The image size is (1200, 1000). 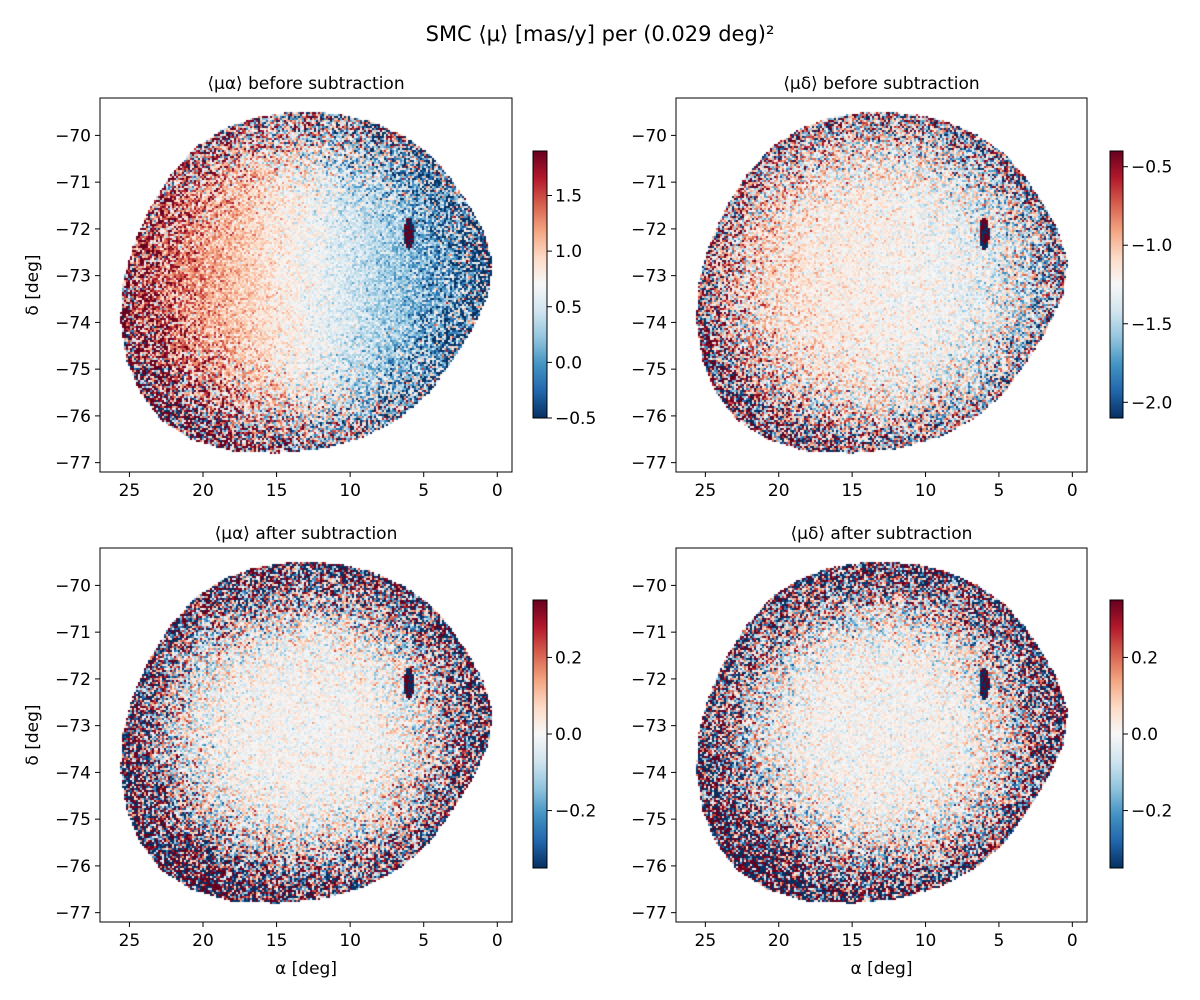 What do you see at coordinates (306, 534) in the screenshot?
I see `panel-title: ⟨μα⟩ after subtraction` at bounding box center [306, 534].